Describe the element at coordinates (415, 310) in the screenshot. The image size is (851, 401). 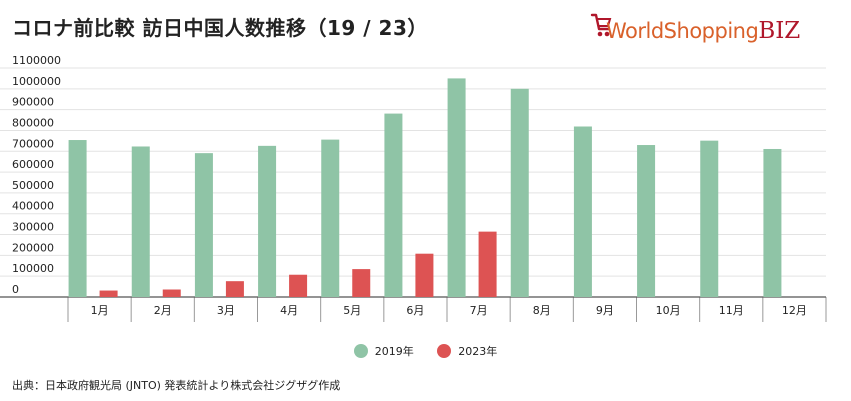
I see `x-tick-label: 6月` at that location.